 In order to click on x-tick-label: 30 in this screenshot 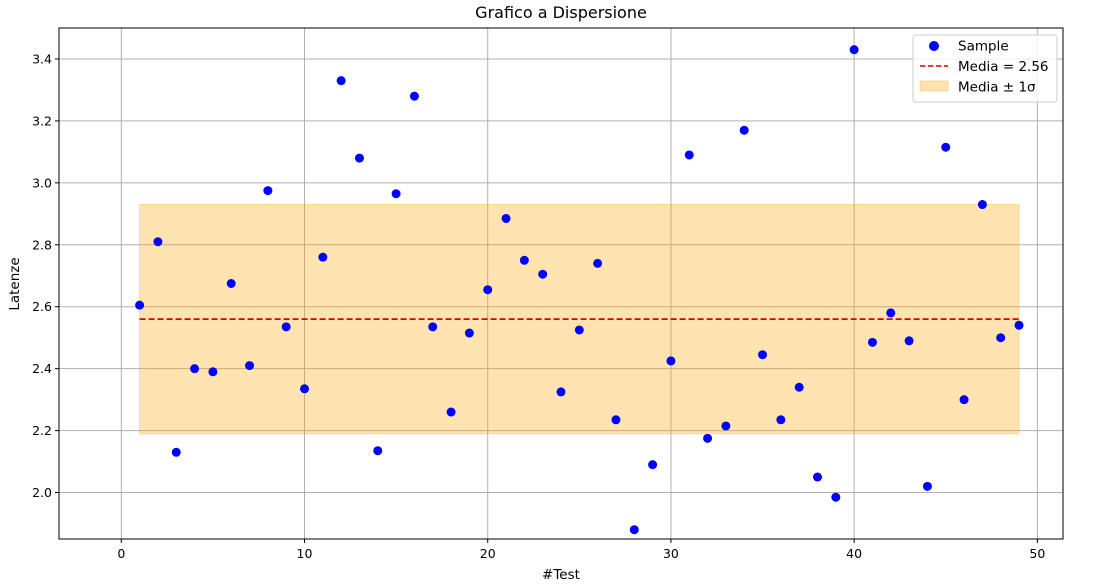, I will do `click(671, 553)`.